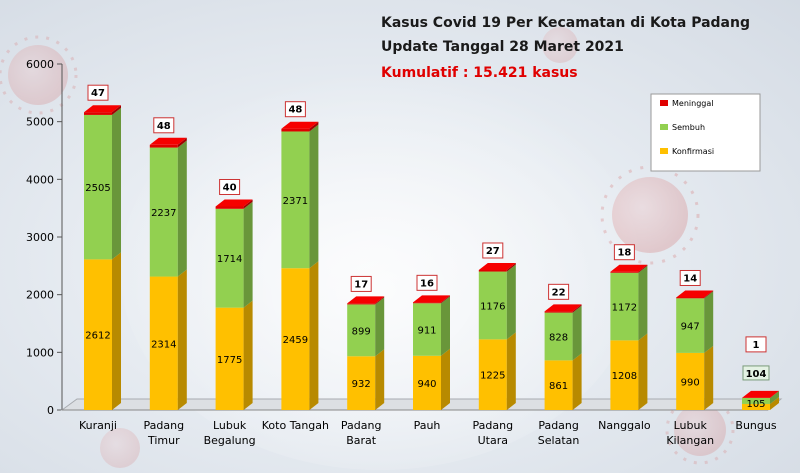 The height and width of the screenshot is (473, 800). I want to click on data-label-meninggal: 22, so click(559, 292).